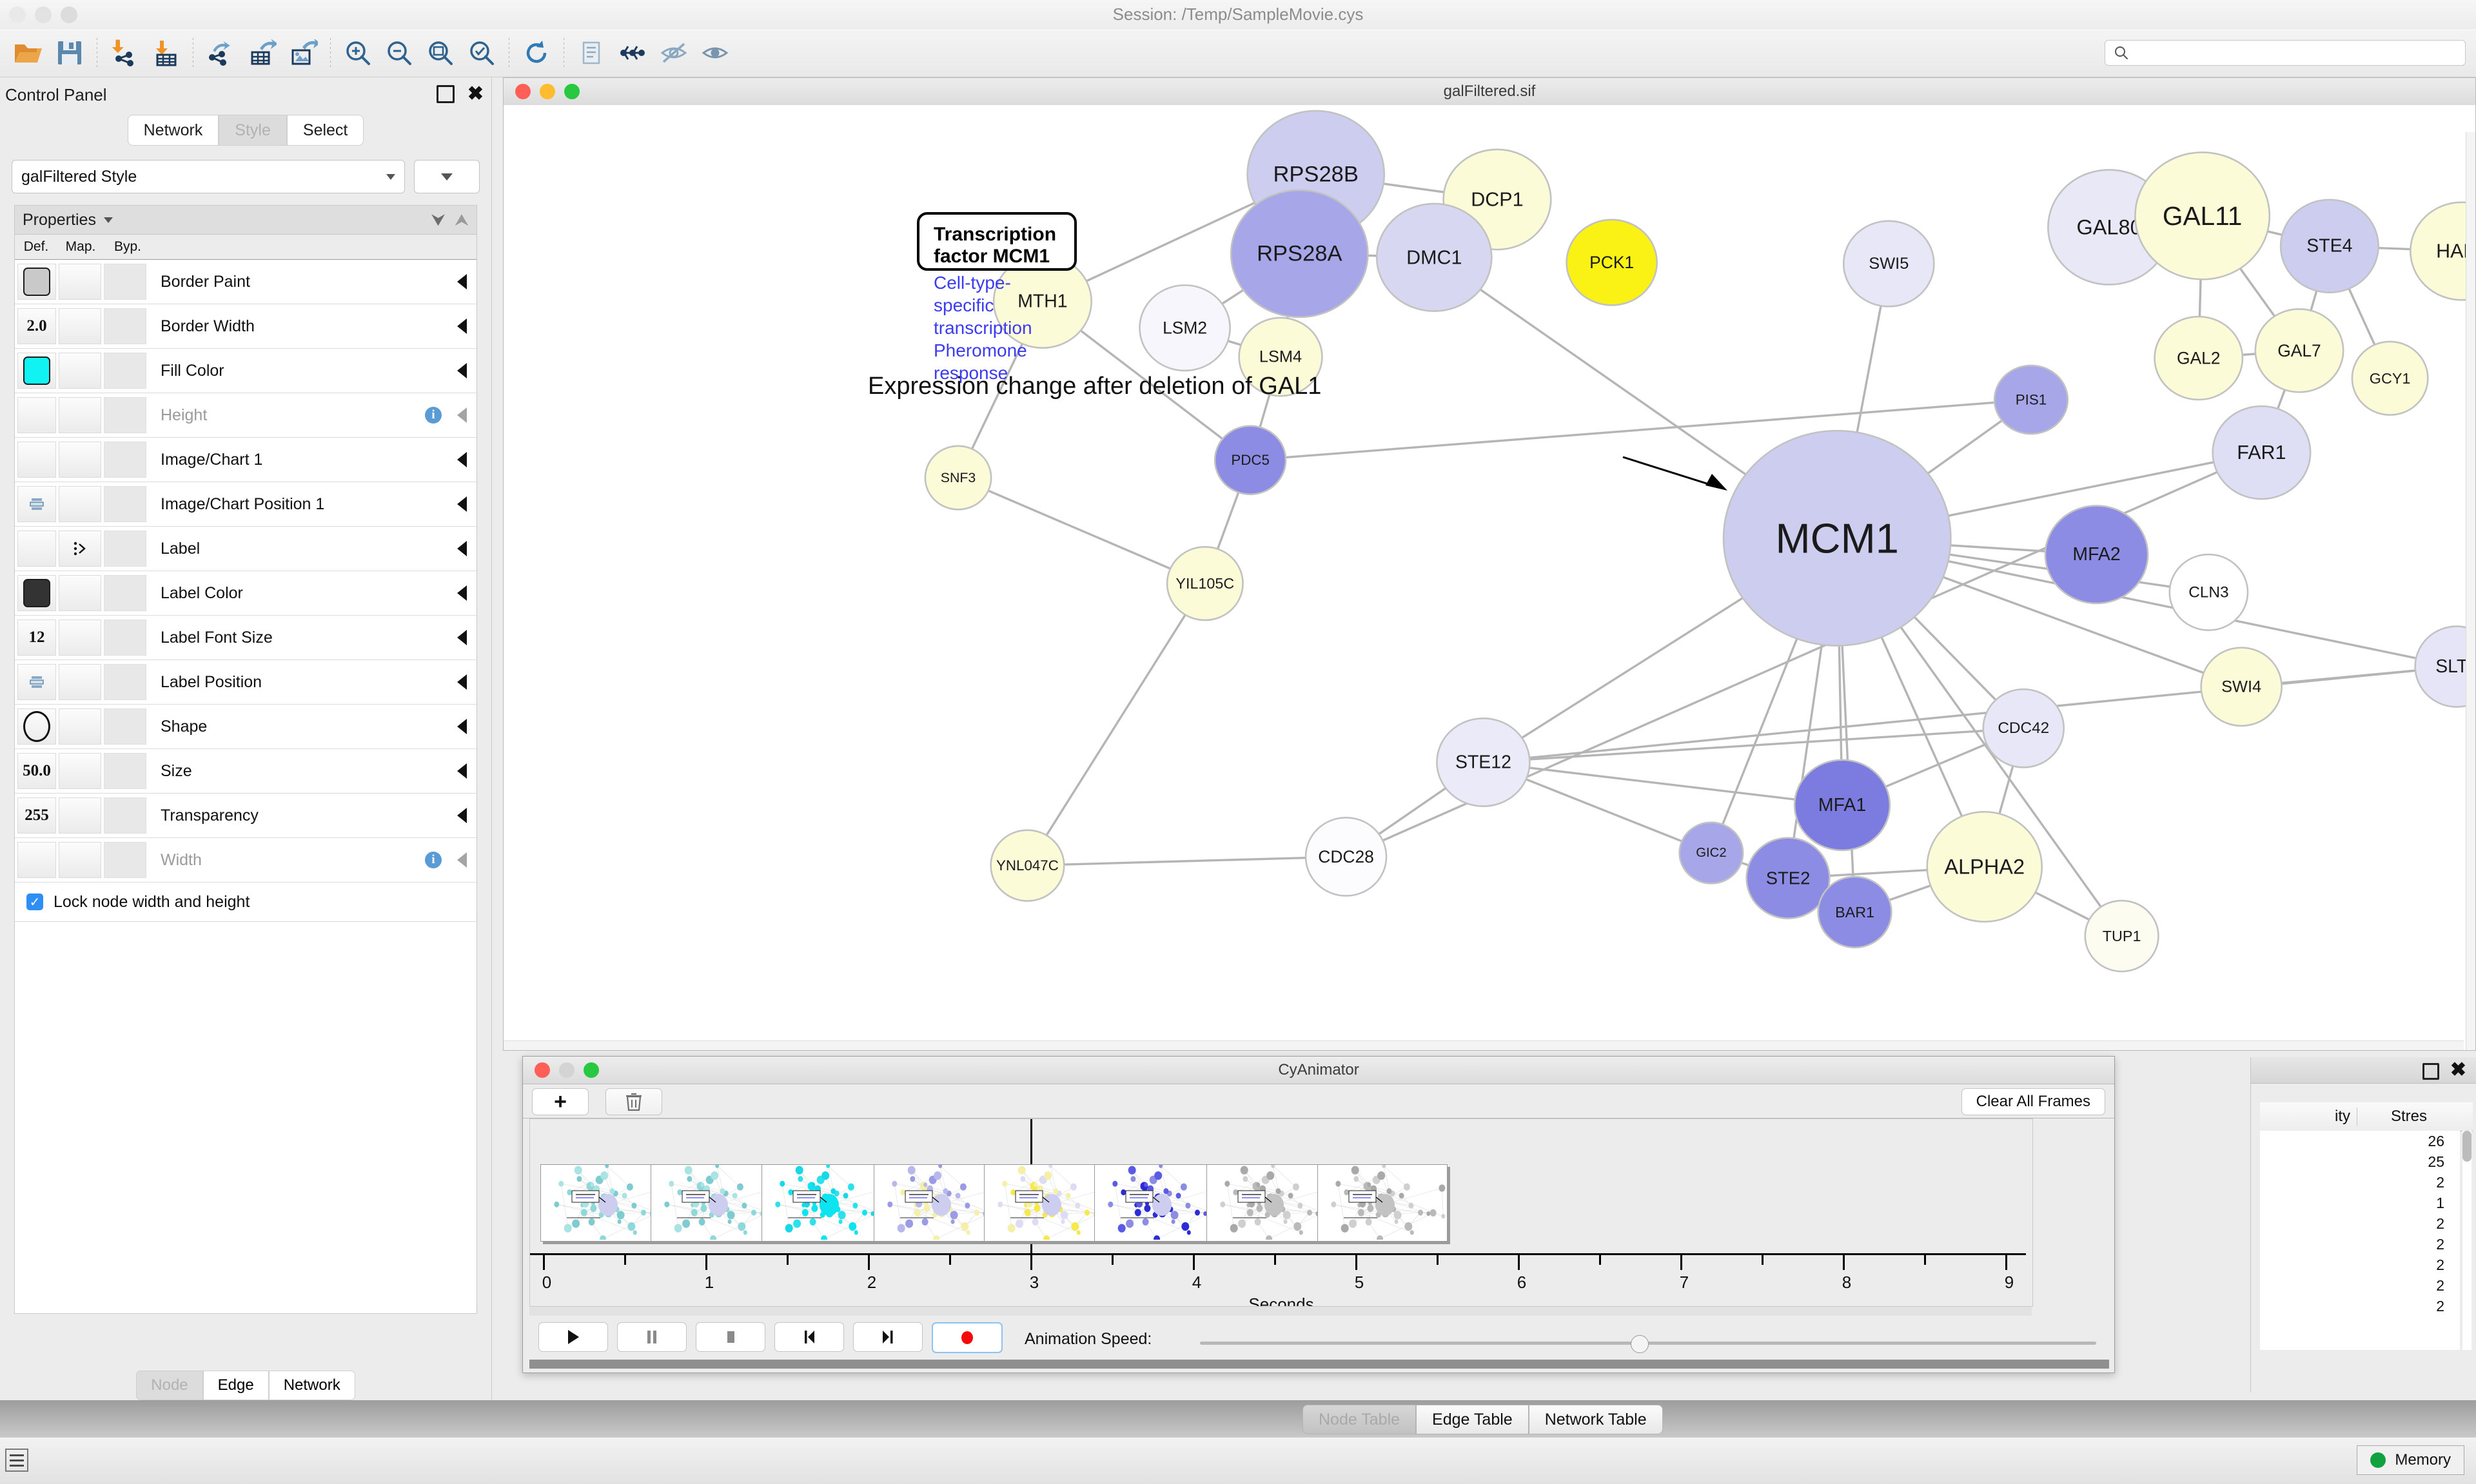 This screenshot has width=2476, height=1484. I want to click on network-node: SWI5, so click(1888, 264).